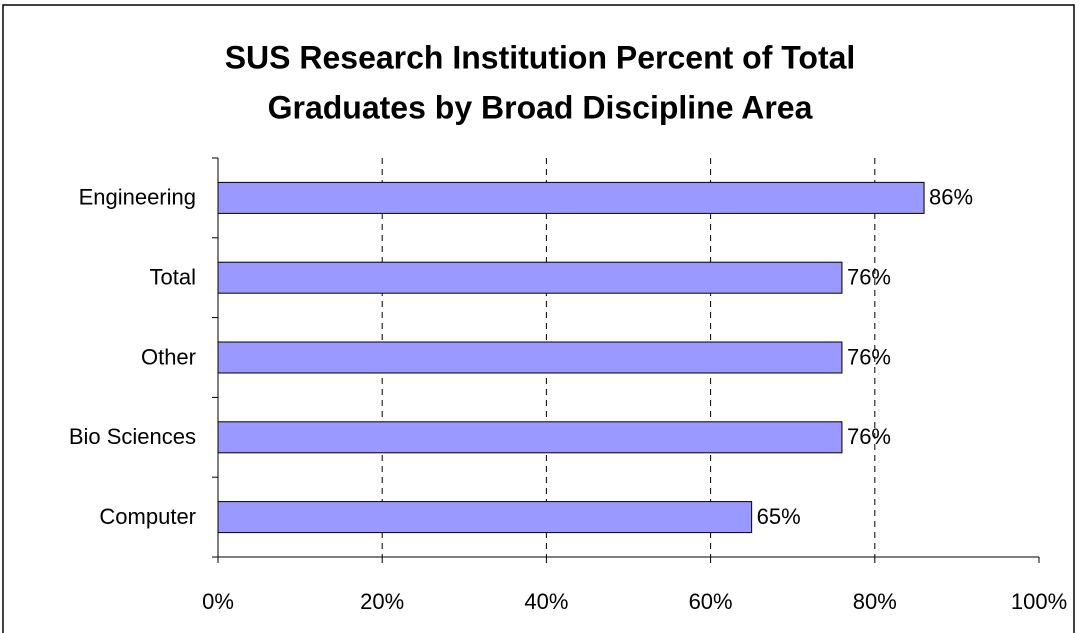 This screenshot has height=633, width=1079. I want to click on data-label: 65%, so click(779, 516).